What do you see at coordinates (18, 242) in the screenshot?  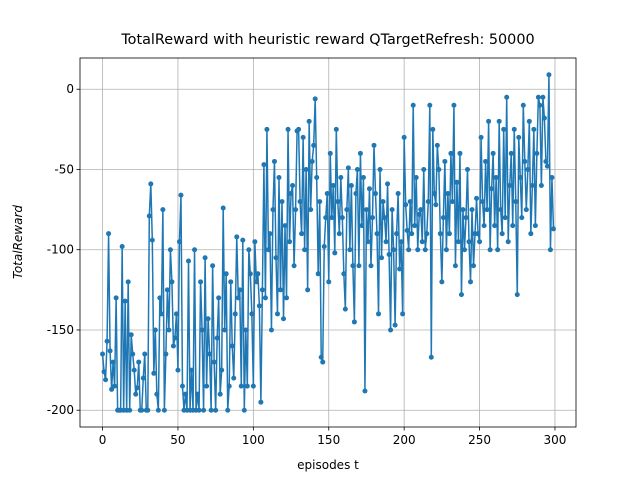 I see `y-axis-label: TotalReward` at bounding box center [18, 242].